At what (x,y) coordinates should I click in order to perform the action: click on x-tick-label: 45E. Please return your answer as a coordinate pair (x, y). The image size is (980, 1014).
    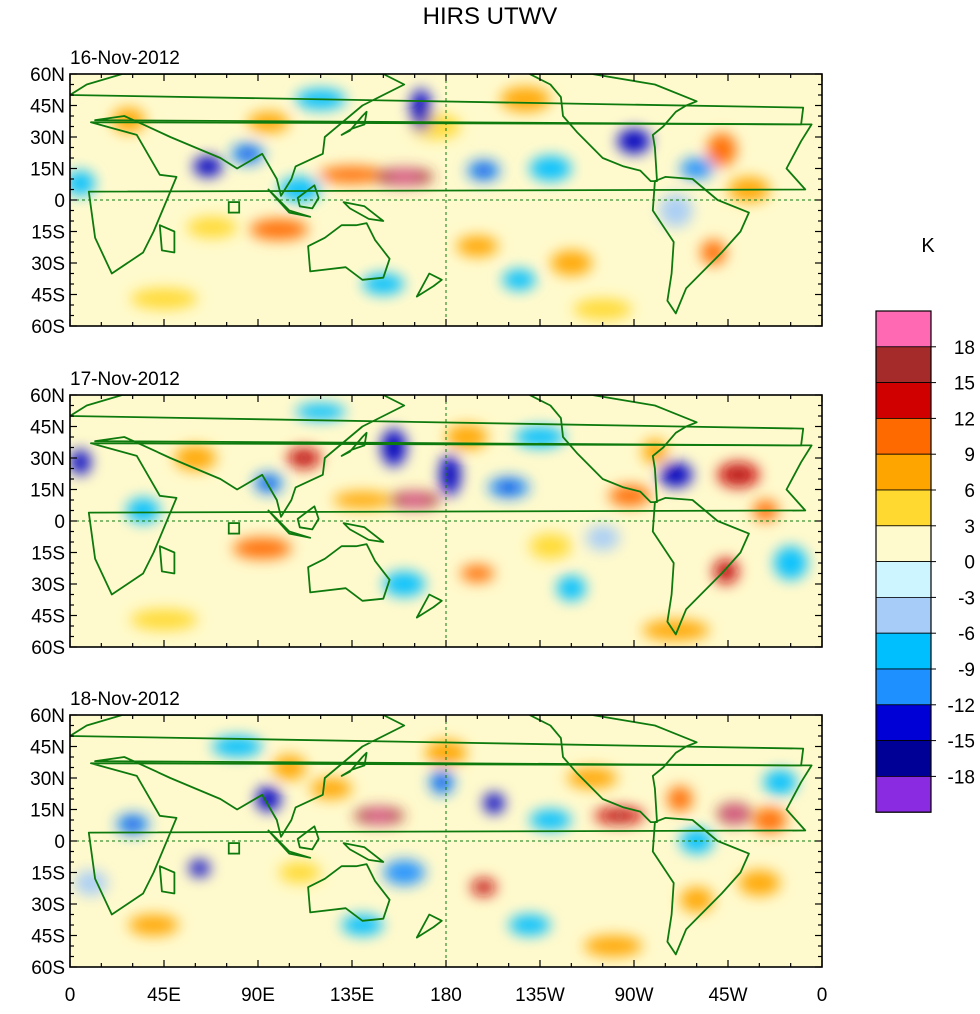
    Looking at the image, I should click on (164, 995).